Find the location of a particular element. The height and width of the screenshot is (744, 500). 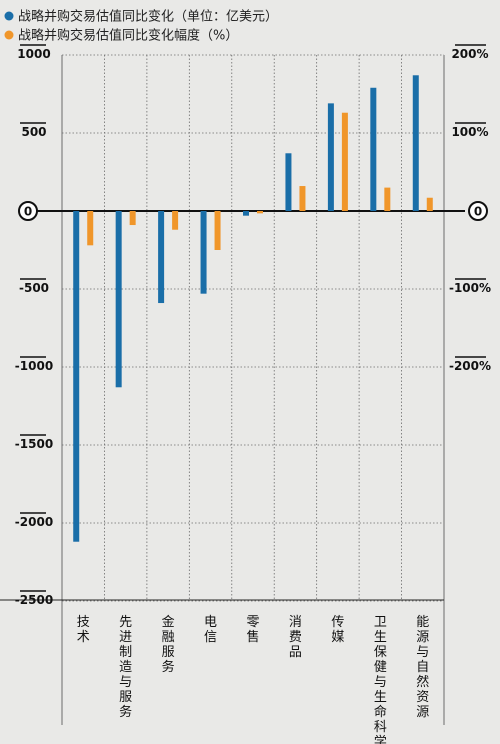

left-axis: 1000 500 0 -500 -1000 -1500 -2000 -2500 is located at coordinates (34, 325).